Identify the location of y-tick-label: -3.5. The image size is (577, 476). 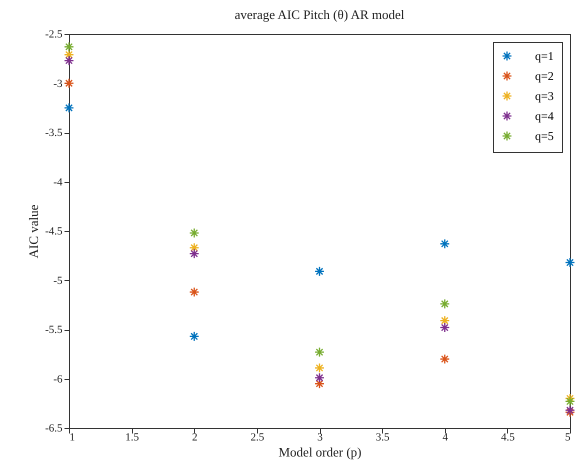
(54, 133).